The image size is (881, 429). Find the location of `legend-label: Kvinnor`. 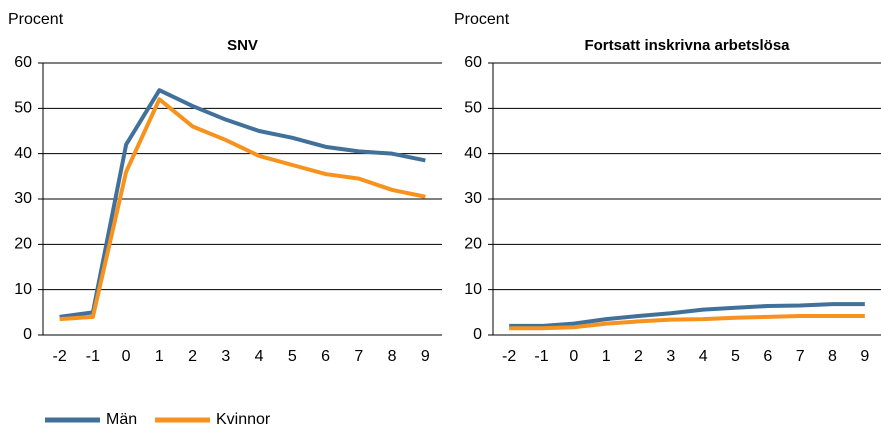

legend-label: Kvinnor is located at coordinates (243, 419).